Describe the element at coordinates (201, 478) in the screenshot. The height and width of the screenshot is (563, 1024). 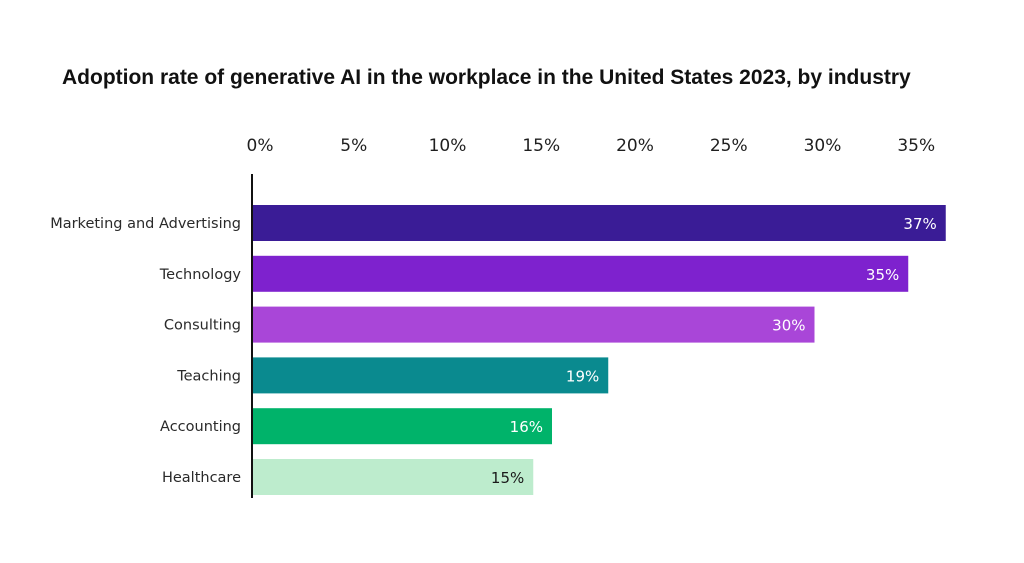
I see `category-label: Healthcare` at that location.